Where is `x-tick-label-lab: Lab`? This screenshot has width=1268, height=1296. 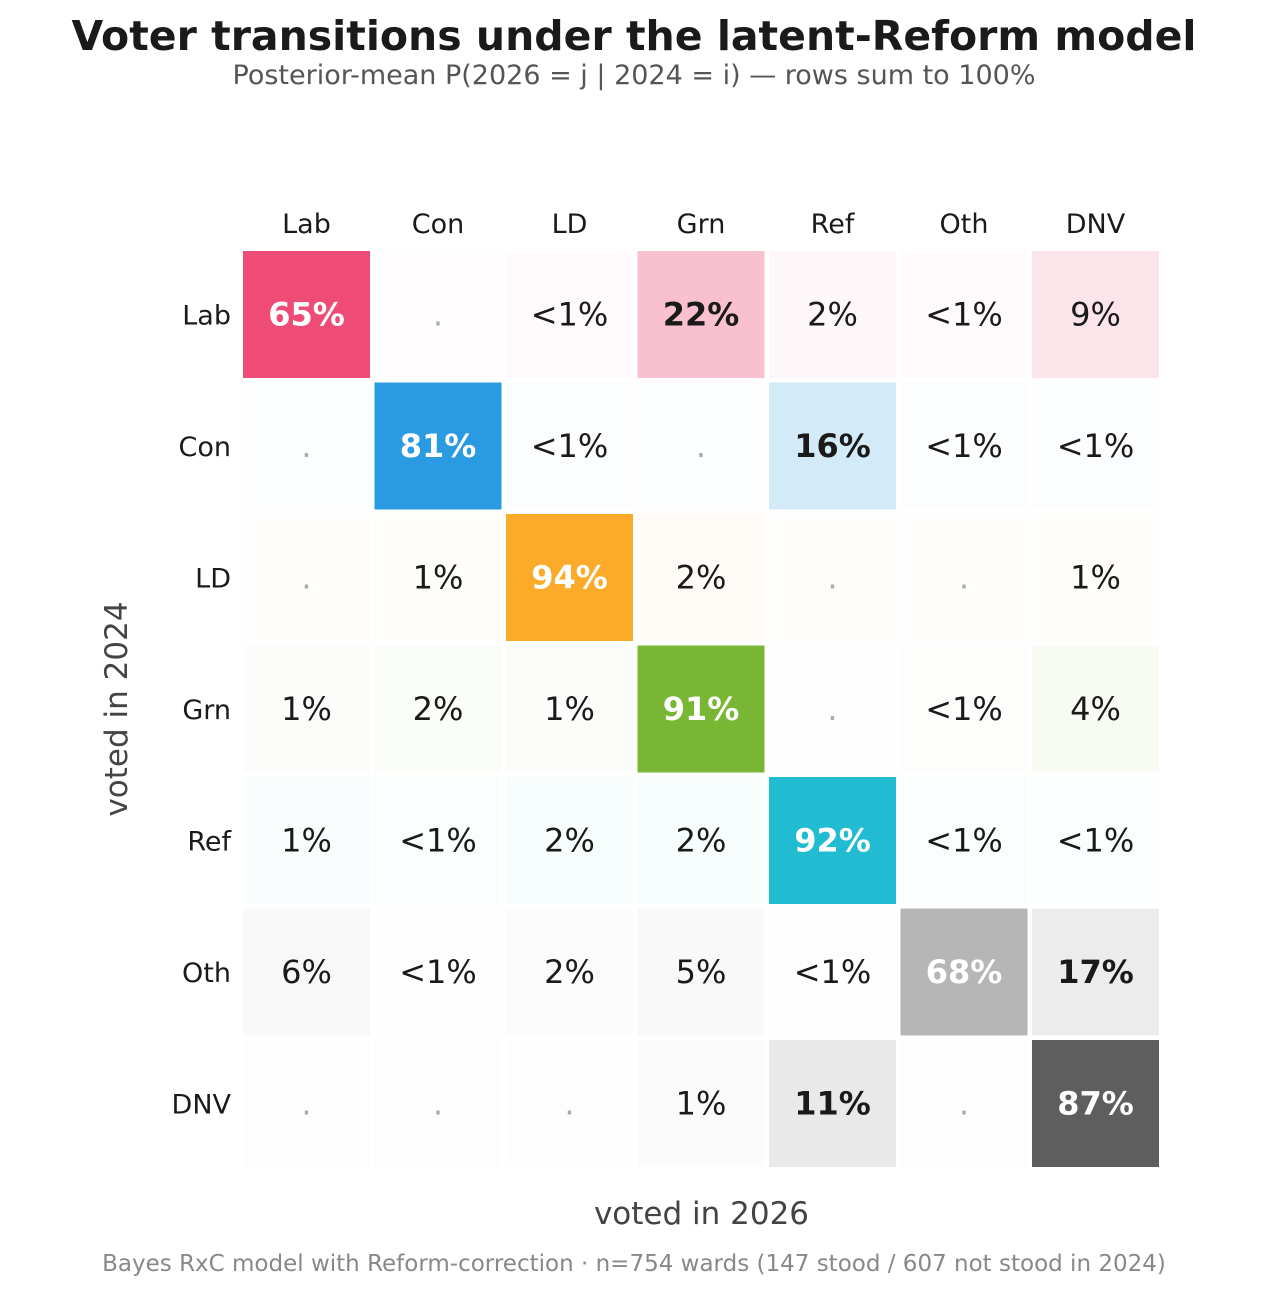 x-tick-label-lab: Lab is located at coordinates (306, 224).